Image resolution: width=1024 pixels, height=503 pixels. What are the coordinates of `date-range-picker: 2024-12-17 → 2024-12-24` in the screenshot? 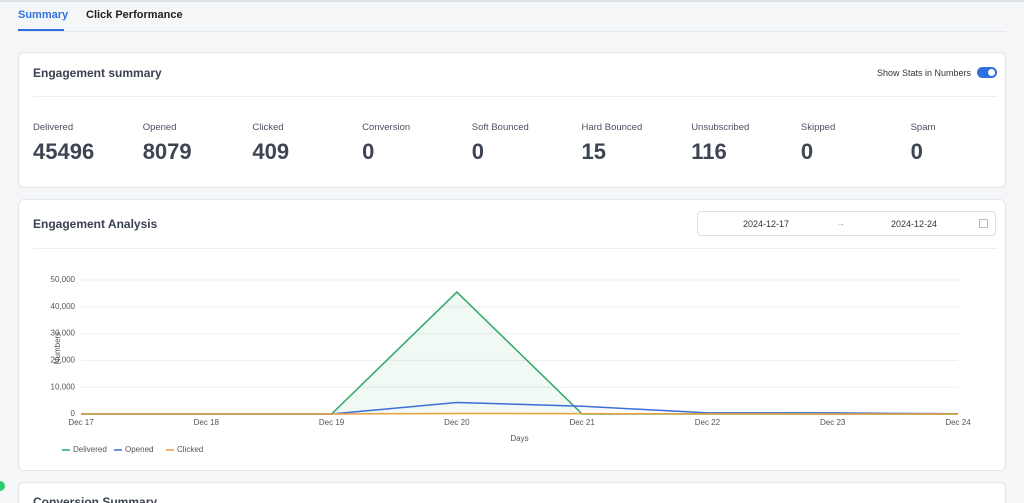 It's located at (846, 223).